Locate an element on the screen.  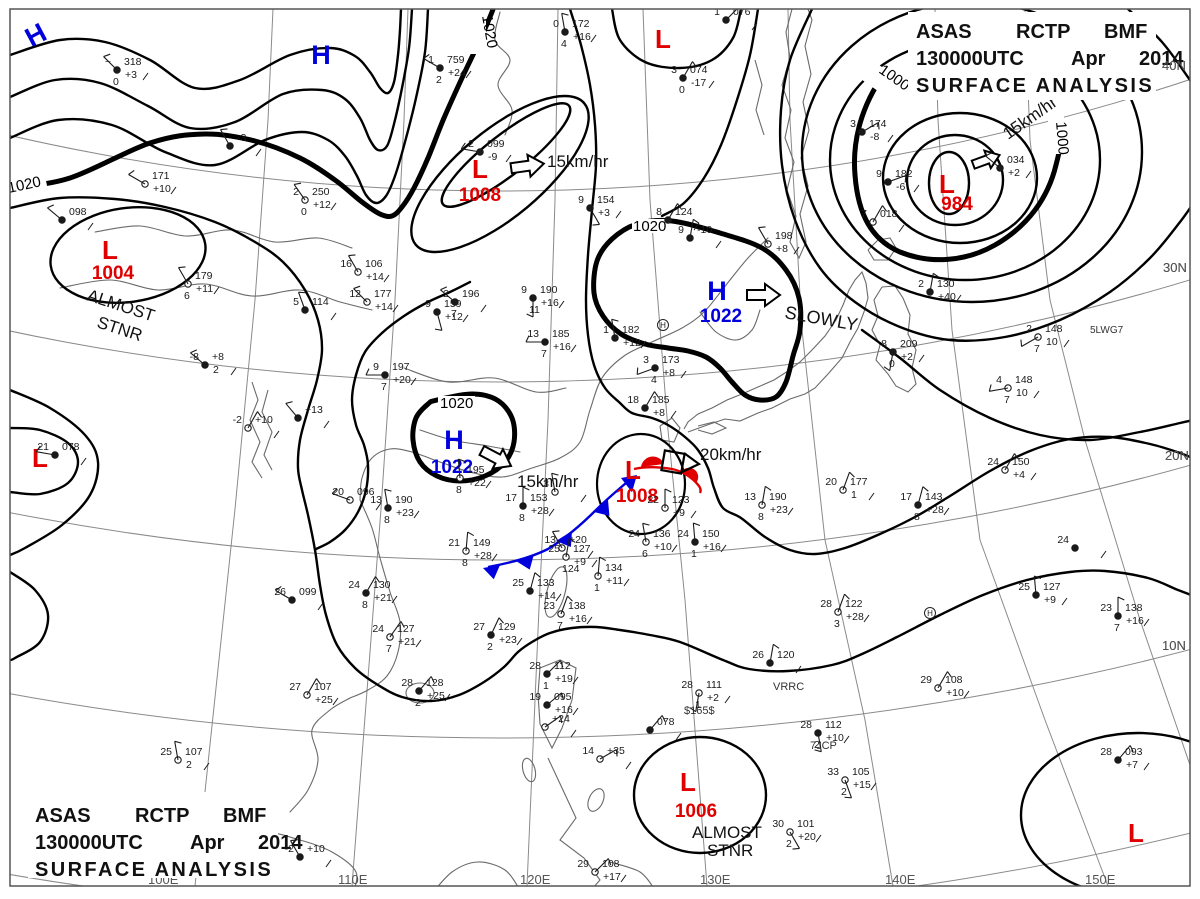
svg-text: 20 is located at coordinates (831, 482).